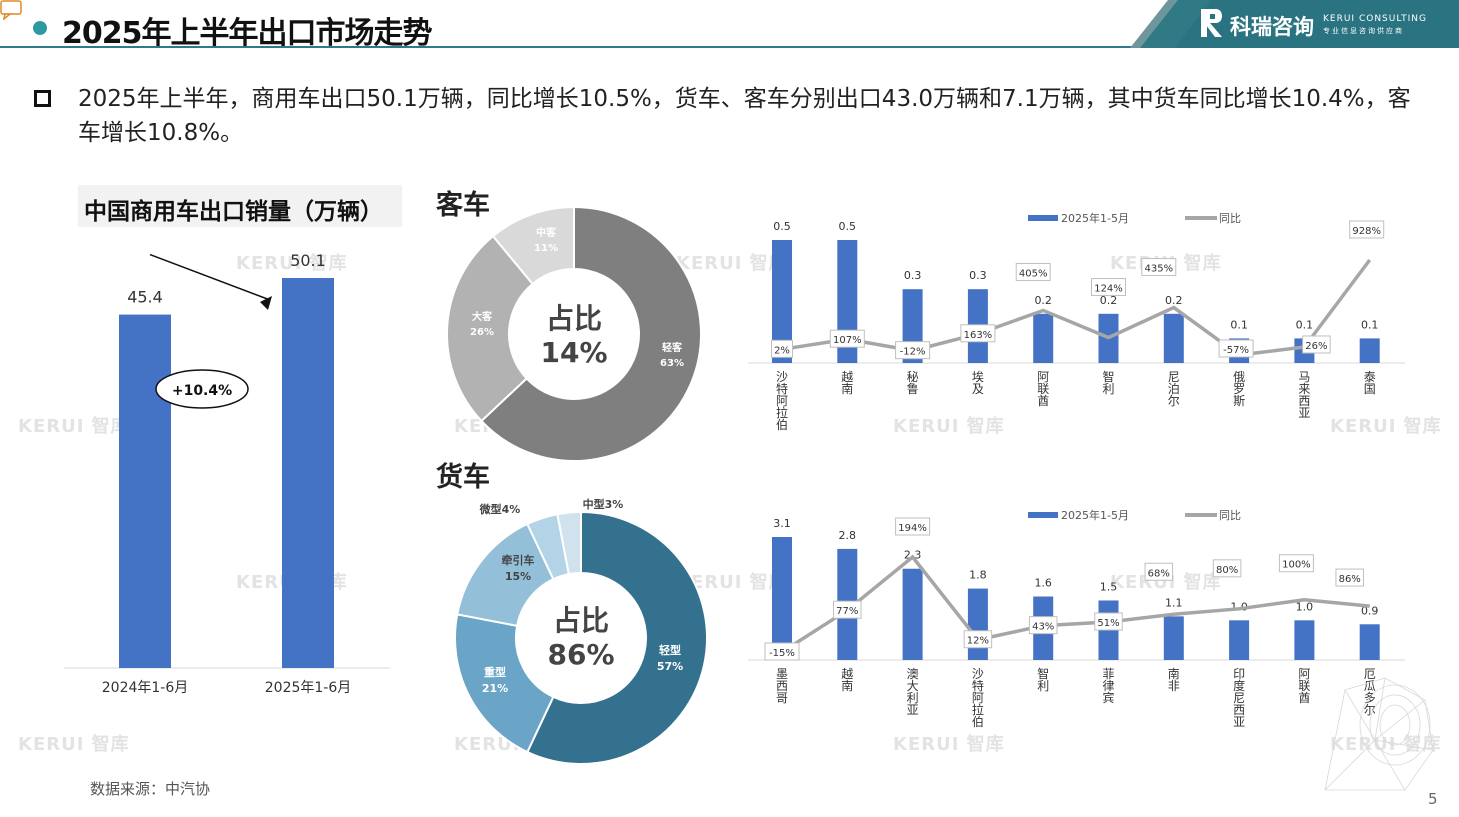  I want to click on x-tick-label: 尔, so click(1370, 709).